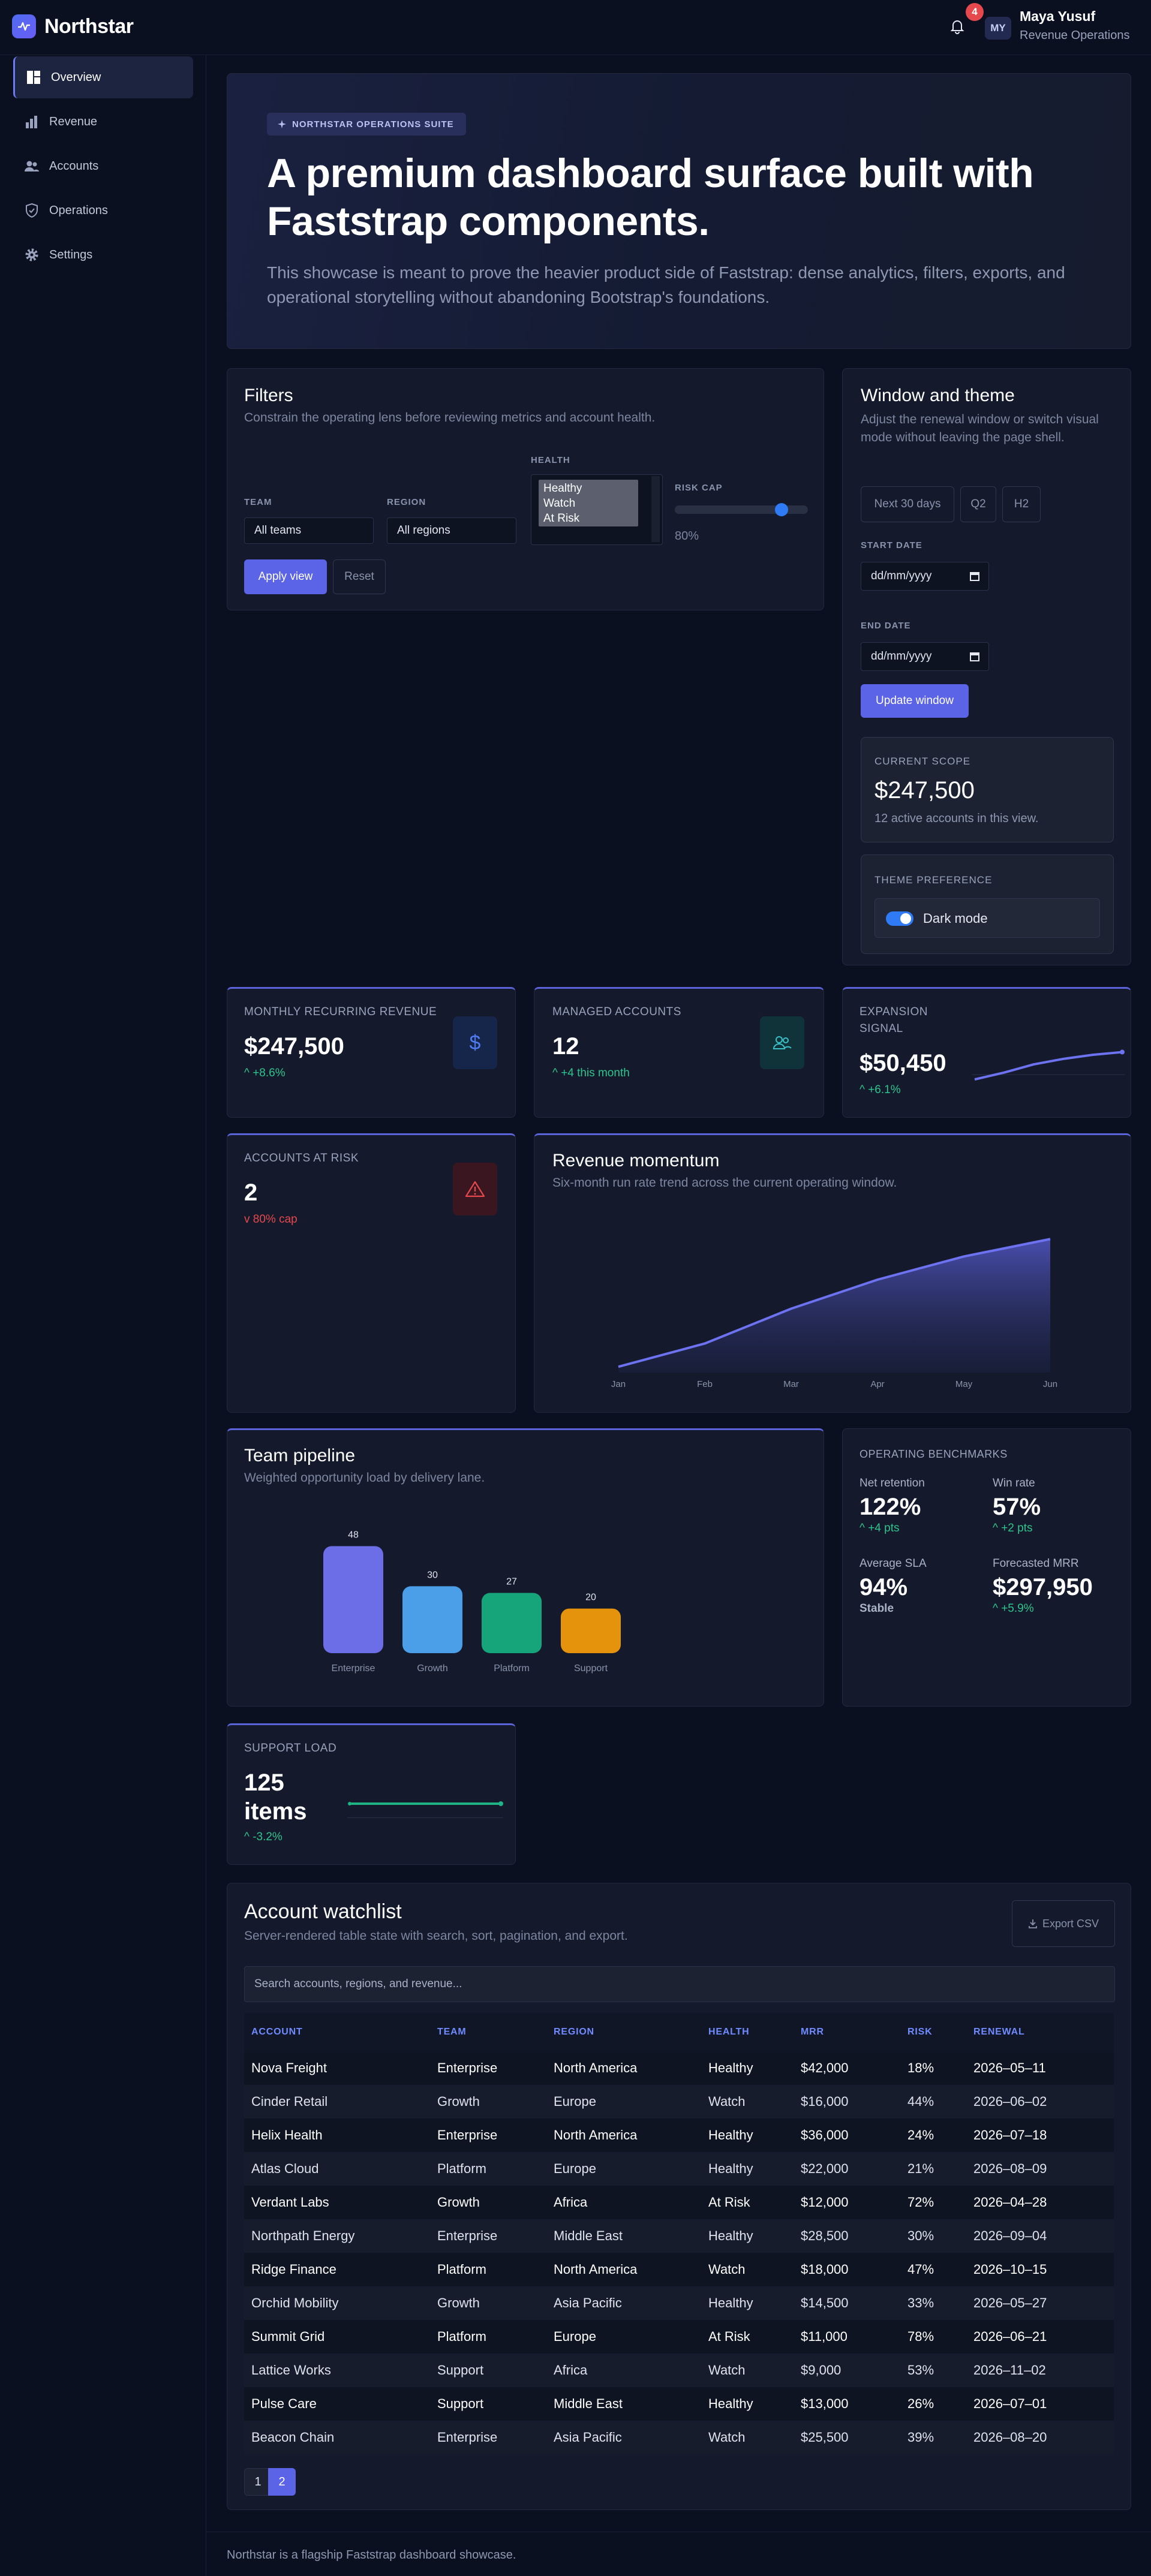  What do you see at coordinates (337, 2068) in the screenshot?
I see `cell: Nova Freight` at bounding box center [337, 2068].